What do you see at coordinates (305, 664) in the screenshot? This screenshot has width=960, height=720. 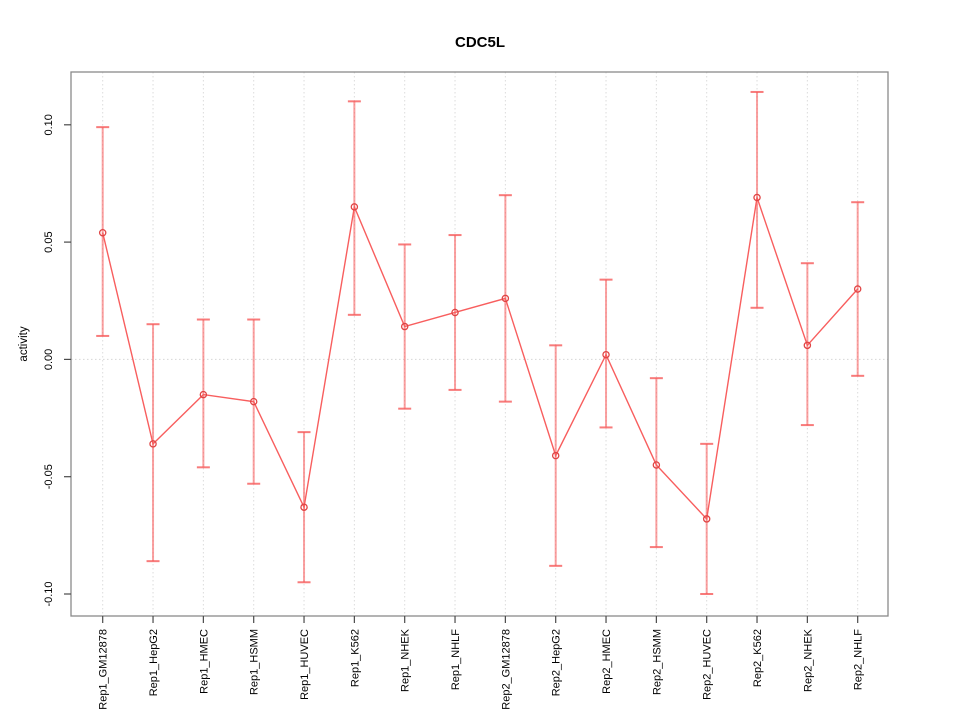 I see `x-tick-label: Rep1_HUVEC` at bounding box center [305, 664].